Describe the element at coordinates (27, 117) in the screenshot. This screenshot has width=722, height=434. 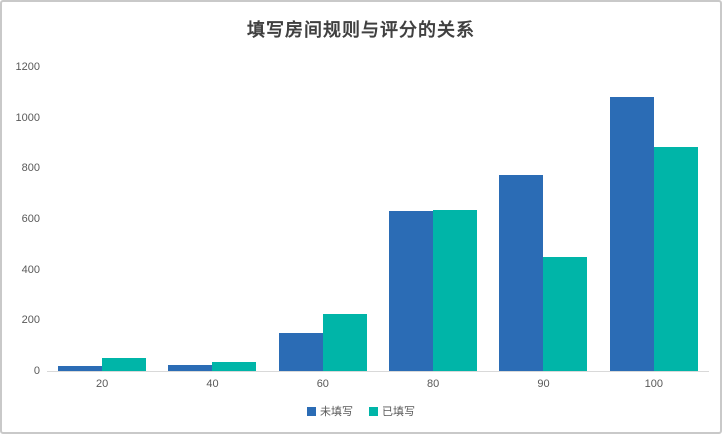
I see `y-tick-label: 1000` at that location.